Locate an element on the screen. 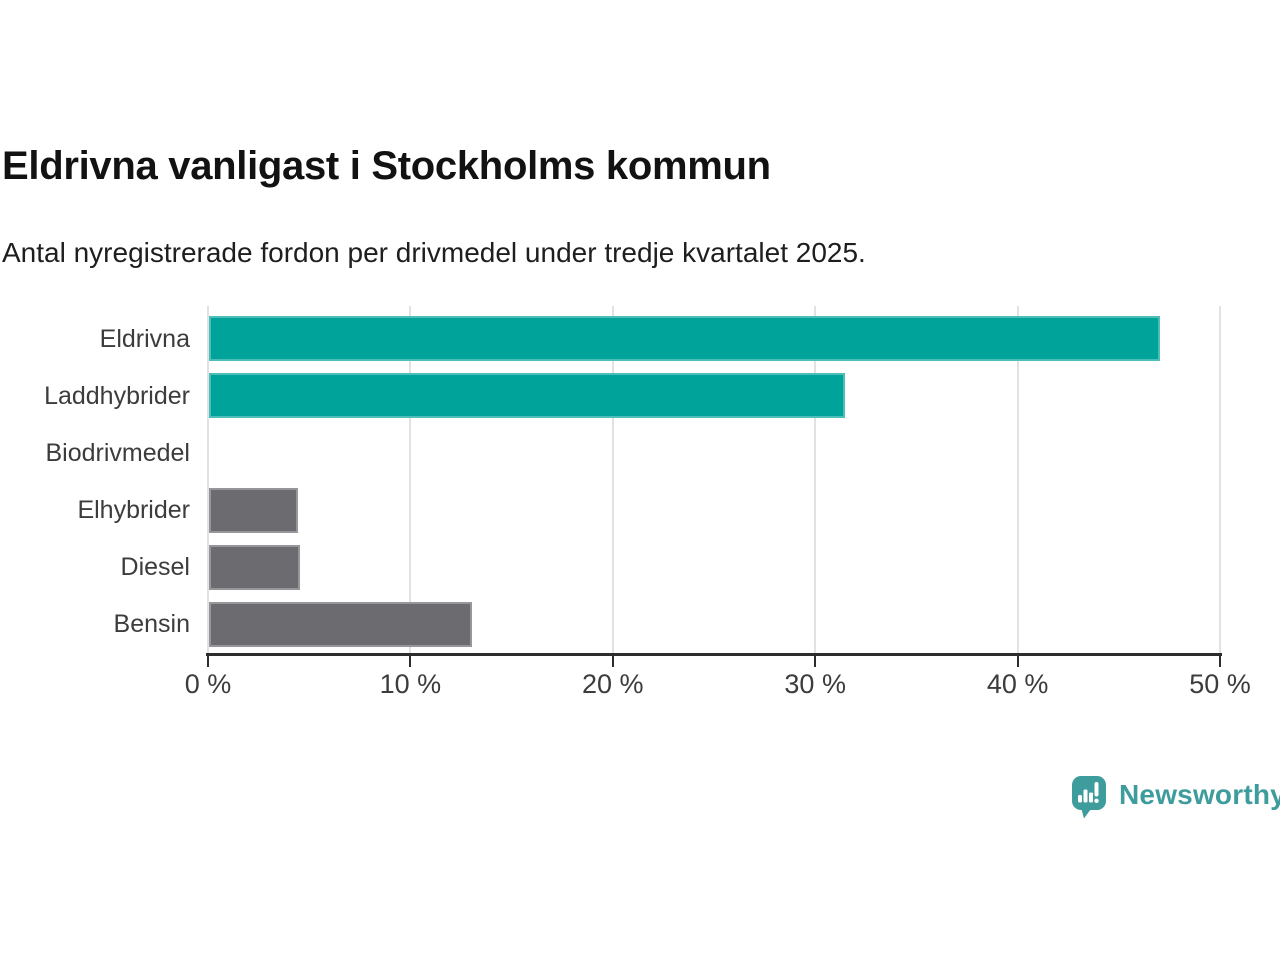 The image size is (1280, 960). newsworthy-logo: Newsworthy is located at coordinates (1175, 798).